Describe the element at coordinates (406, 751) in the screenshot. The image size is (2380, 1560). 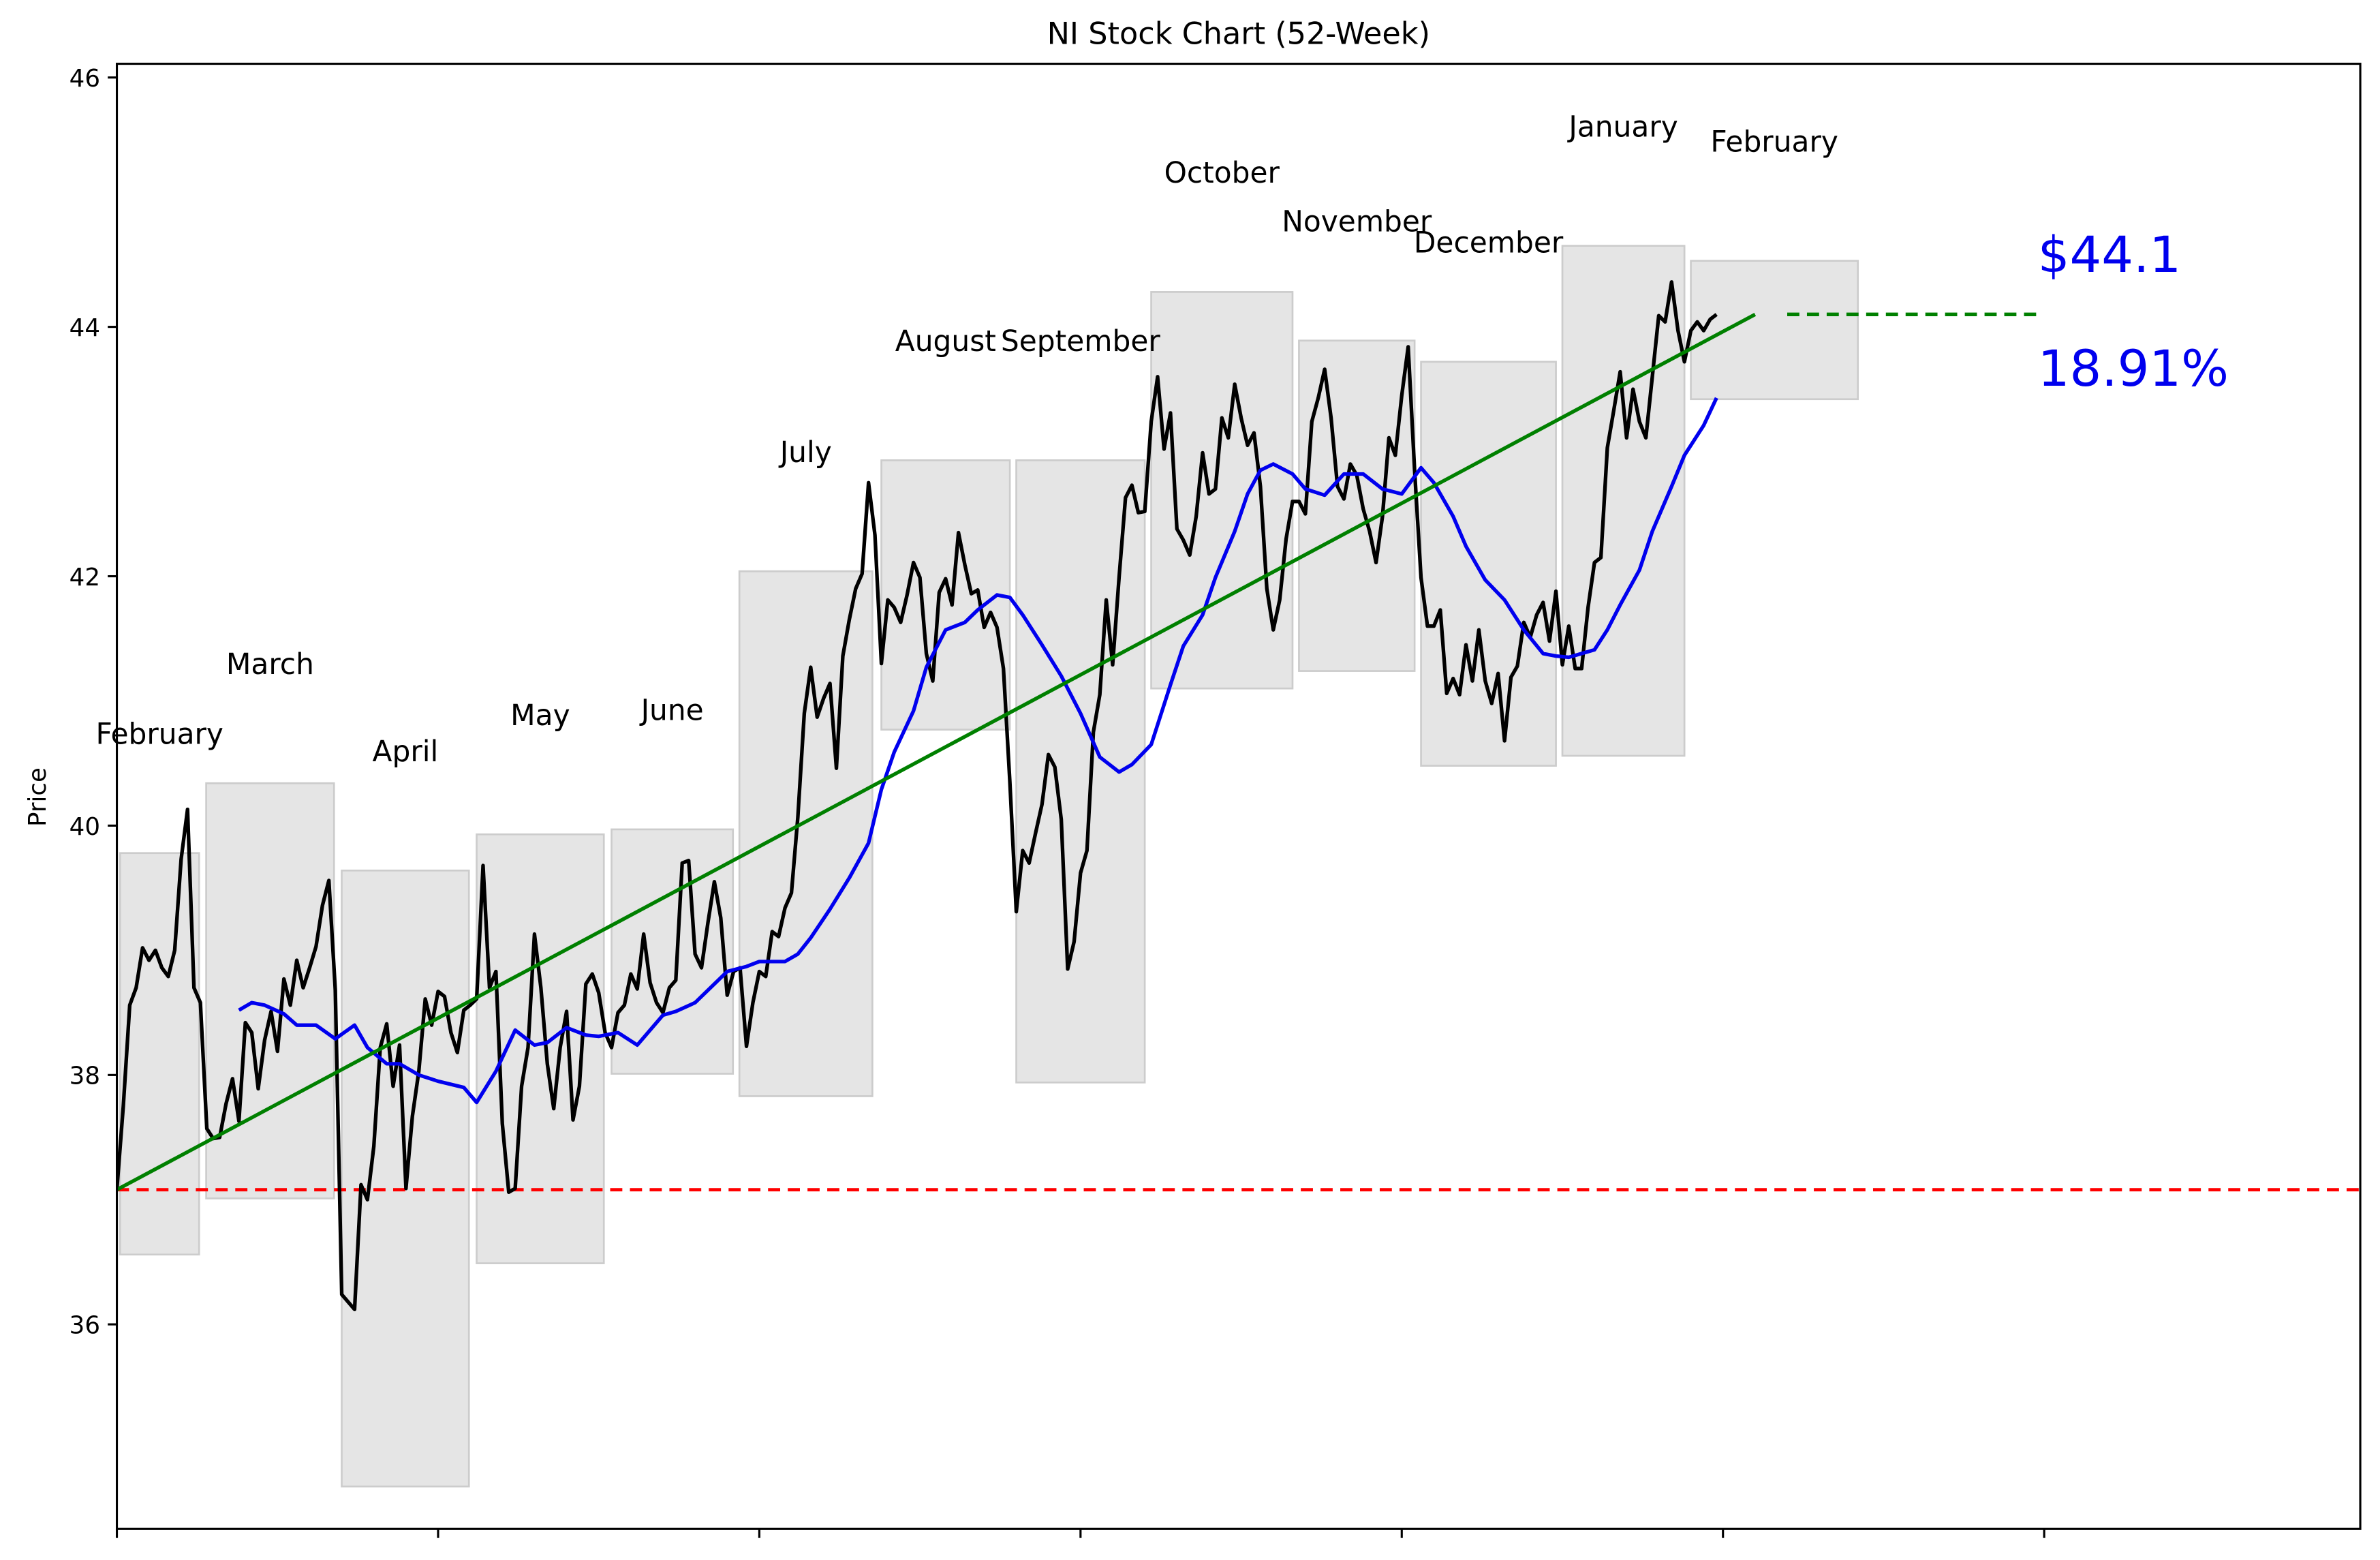
I see `month-label: April` at that location.